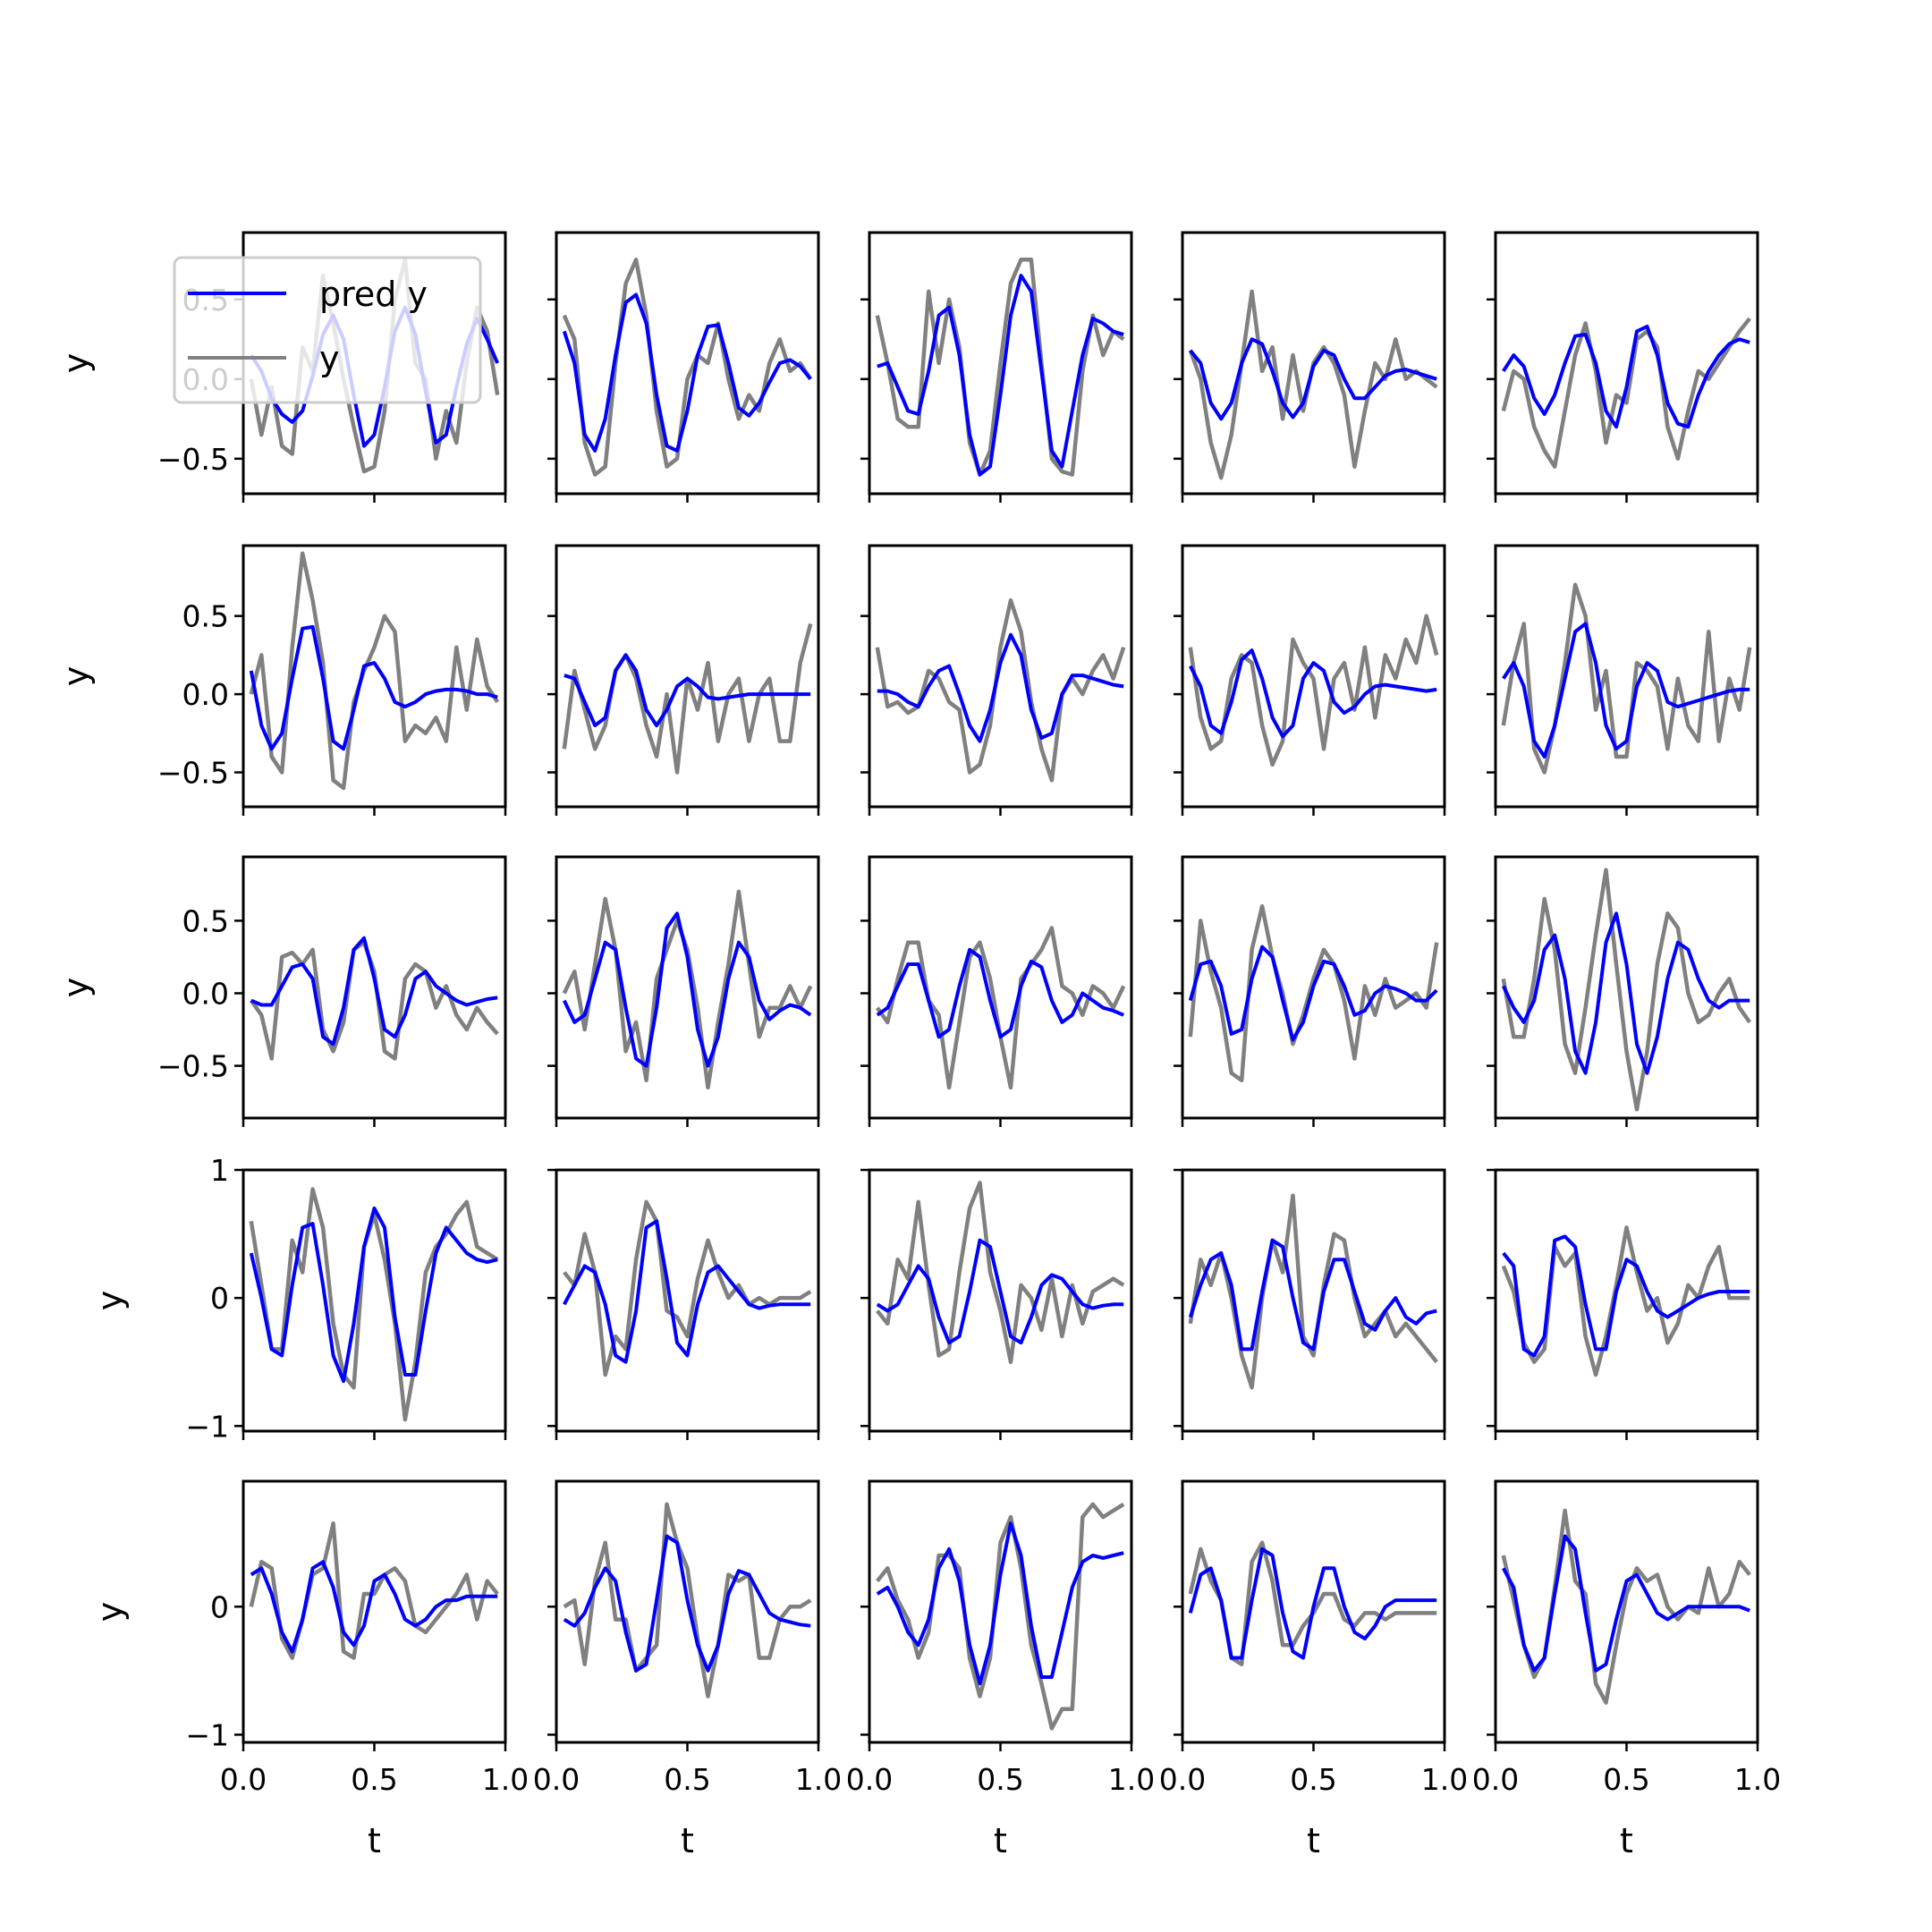  What do you see at coordinates (327, 330) in the screenshot?
I see `legend: pred y y` at bounding box center [327, 330].